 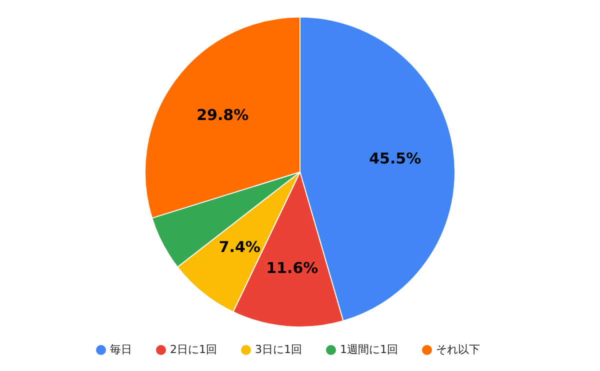 I want to click on data-label: 45.5%, so click(x=395, y=158).